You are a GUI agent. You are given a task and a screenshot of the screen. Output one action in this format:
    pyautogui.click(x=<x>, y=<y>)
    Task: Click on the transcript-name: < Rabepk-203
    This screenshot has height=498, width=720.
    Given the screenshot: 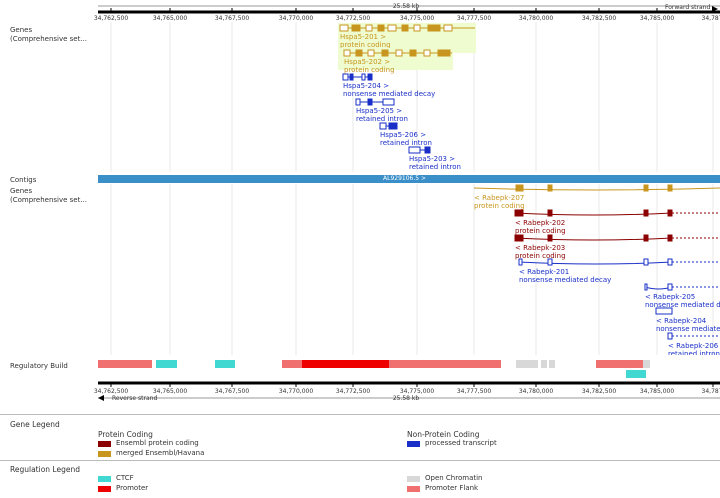 What is the action you would take?
    pyautogui.click(x=540, y=248)
    